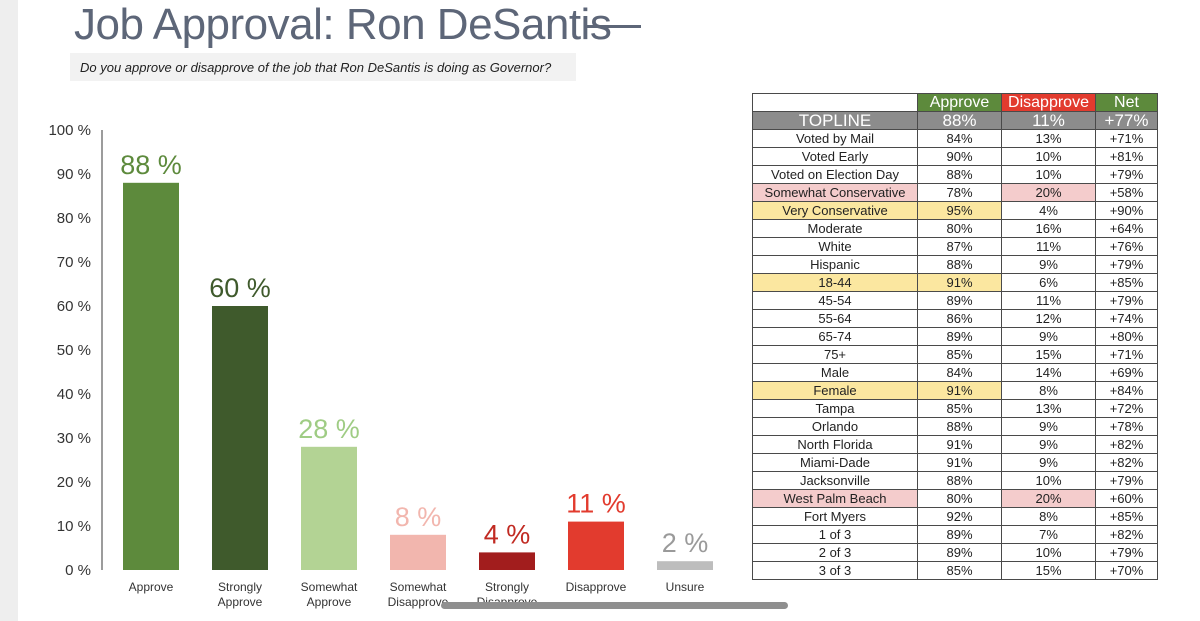 The image size is (1200, 621). What do you see at coordinates (835, 480) in the screenshot?
I see `row-label: Jacksonville` at bounding box center [835, 480].